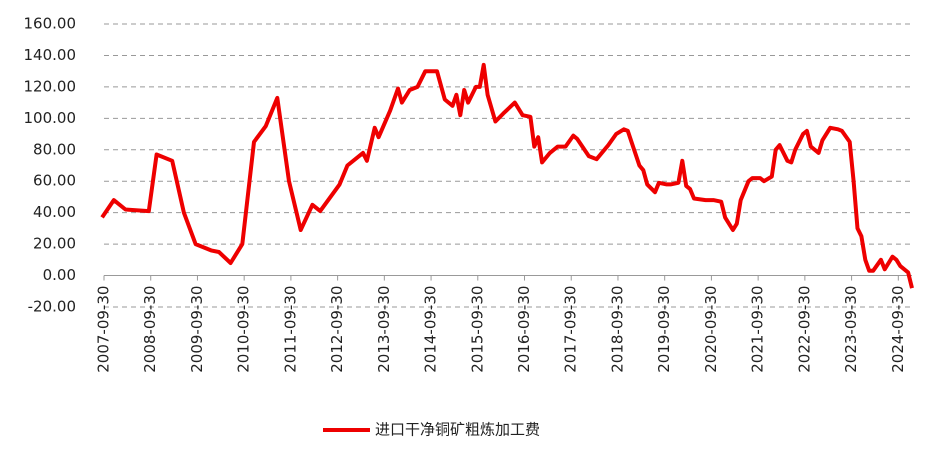 This screenshot has width=932, height=458. What do you see at coordinates (244, 329) in the screenshot?
I see `x-tick-label: 2010-09-30` at bounding box center [244, 329].